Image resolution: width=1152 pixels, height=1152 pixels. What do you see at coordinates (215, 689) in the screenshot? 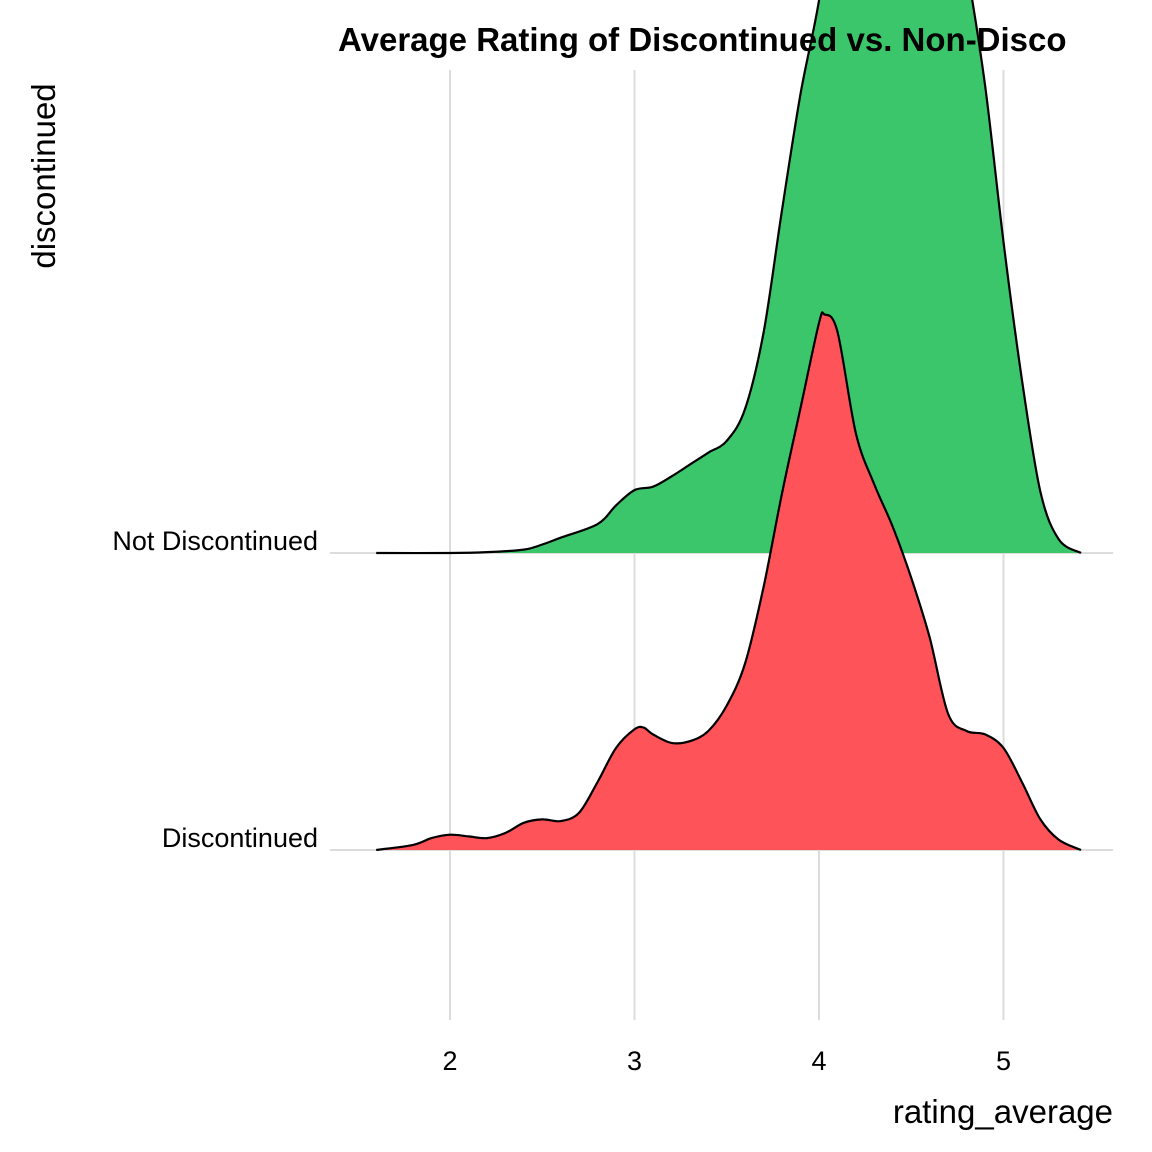
I see `y-category-labels: Discontinued Not Discontinued` at bounding box center [215, 689].